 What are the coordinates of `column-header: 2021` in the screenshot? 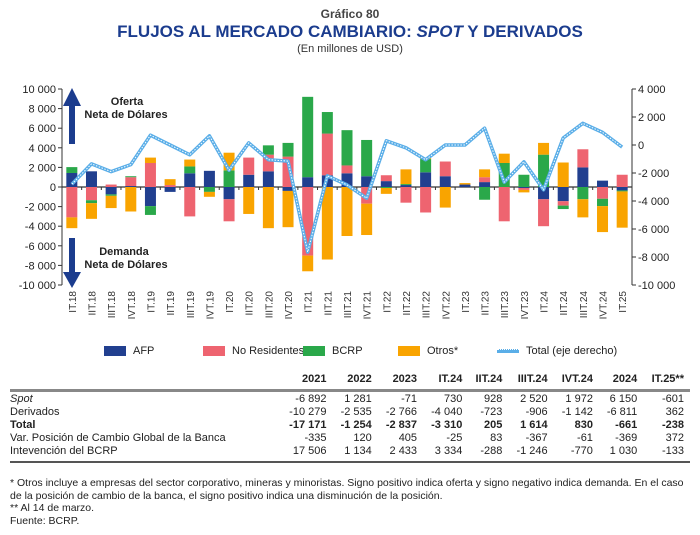 It's located at (306, 382).